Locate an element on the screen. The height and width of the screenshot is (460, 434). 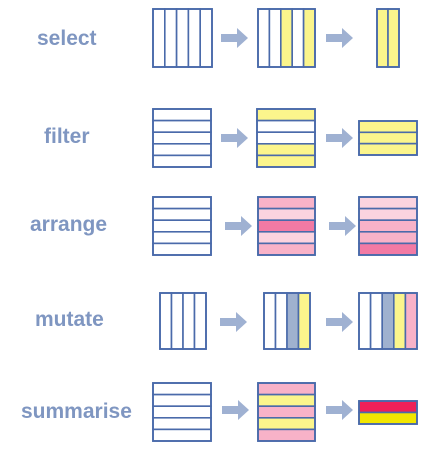
verb-label-filter: filter is located at coordinates (67, 136).